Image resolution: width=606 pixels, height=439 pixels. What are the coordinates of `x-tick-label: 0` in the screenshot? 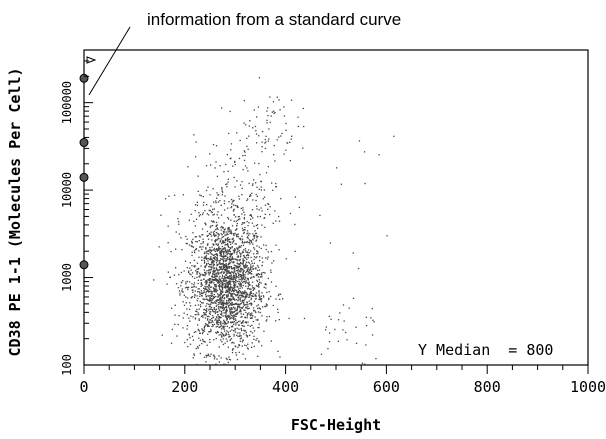 It's located at (83, 387).